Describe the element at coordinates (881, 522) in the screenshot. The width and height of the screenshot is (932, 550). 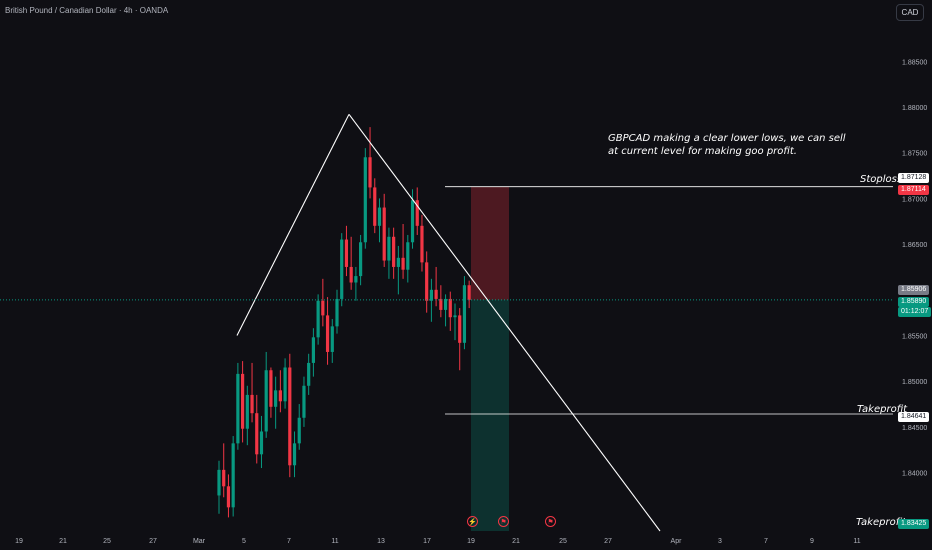
I see `takeprofit-label-2: Takeprofit` at that location.